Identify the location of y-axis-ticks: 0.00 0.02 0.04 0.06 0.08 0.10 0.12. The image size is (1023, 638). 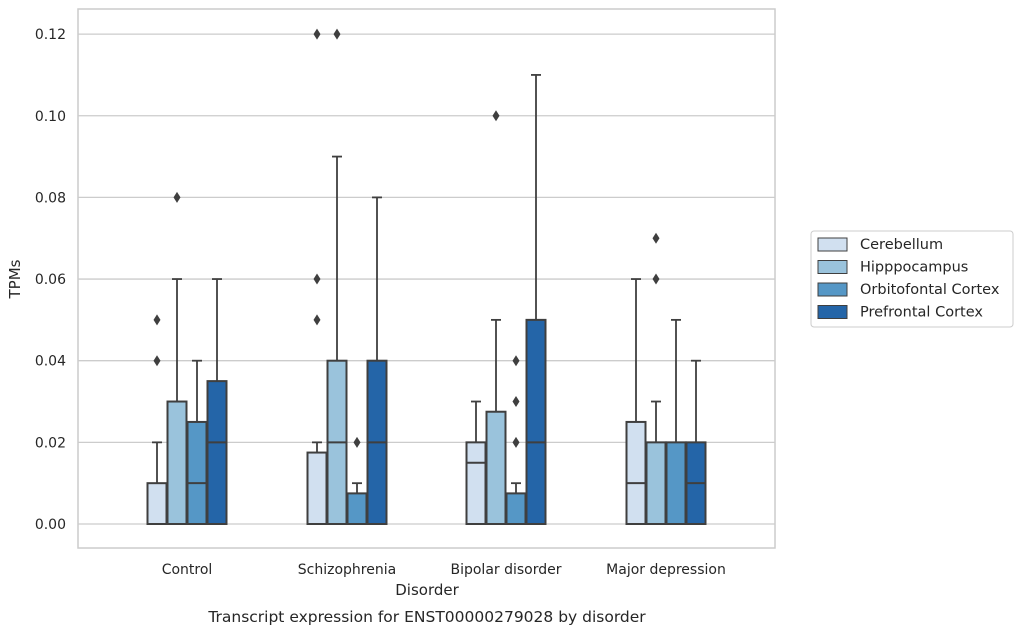
(50, 280).